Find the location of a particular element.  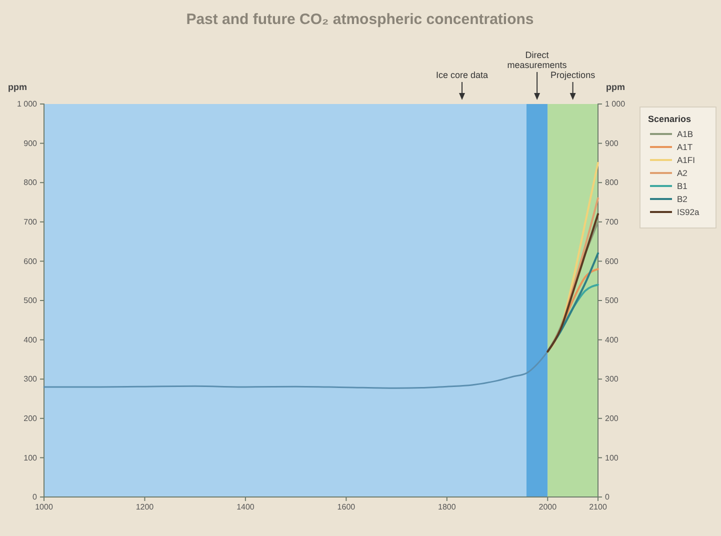

y2-axis-title: ppm is located at coordinates (615, 87).